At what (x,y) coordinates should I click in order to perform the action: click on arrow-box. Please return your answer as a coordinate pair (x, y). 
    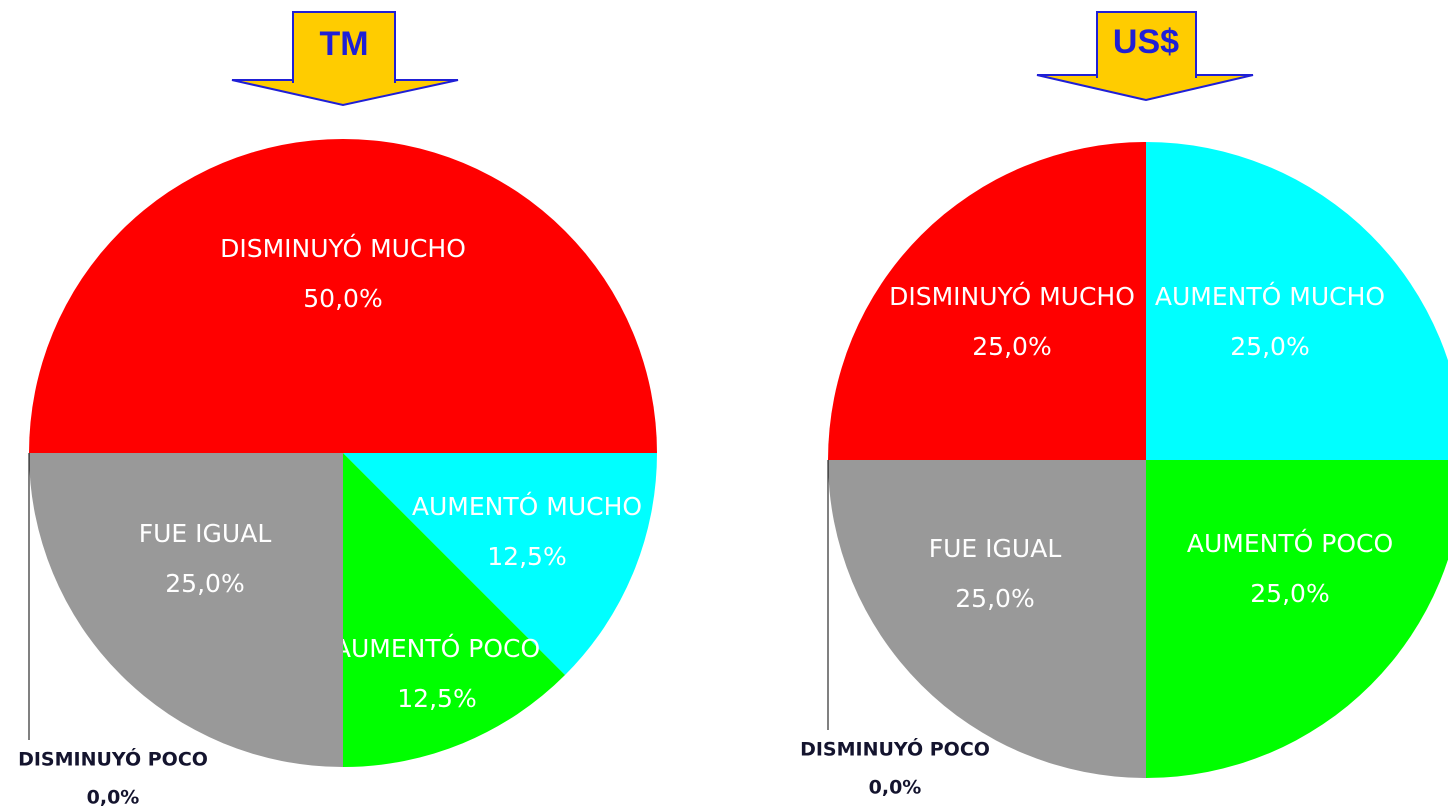
    Looking at the image, I should click on (344, 47).